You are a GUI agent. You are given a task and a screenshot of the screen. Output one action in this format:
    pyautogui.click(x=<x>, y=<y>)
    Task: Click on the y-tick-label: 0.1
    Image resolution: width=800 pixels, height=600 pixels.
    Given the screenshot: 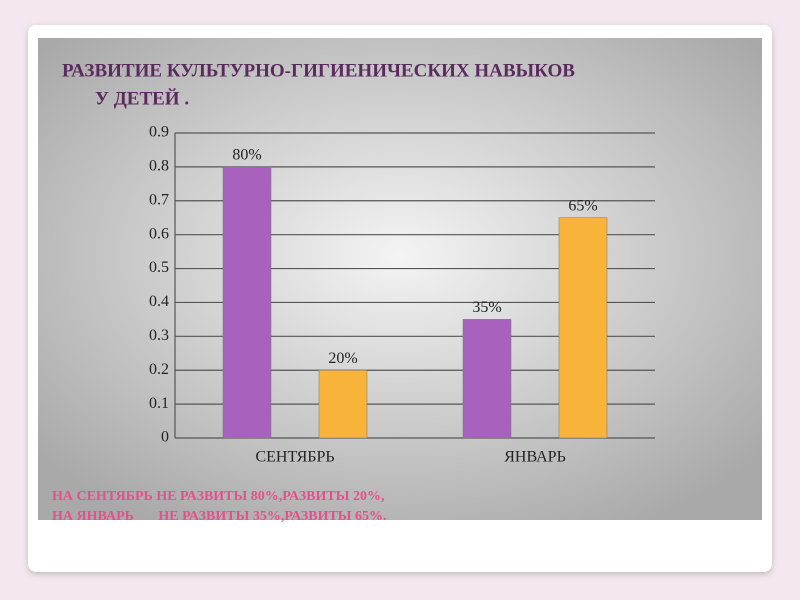 What is the action you would take?
    pyautogui.click(x=159, y=403)
    